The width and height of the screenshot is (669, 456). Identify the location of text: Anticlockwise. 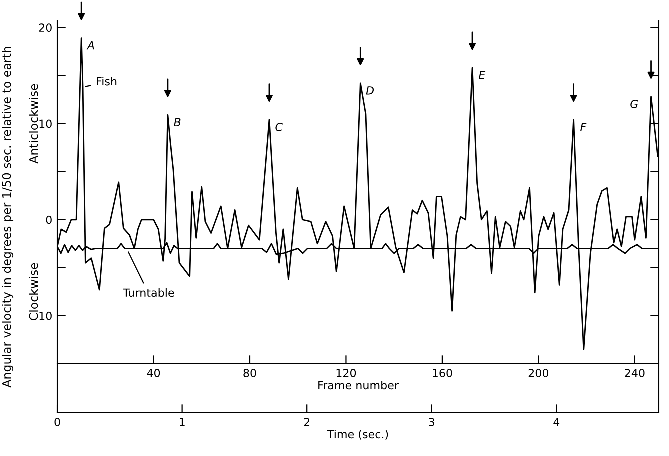
(33, 124).